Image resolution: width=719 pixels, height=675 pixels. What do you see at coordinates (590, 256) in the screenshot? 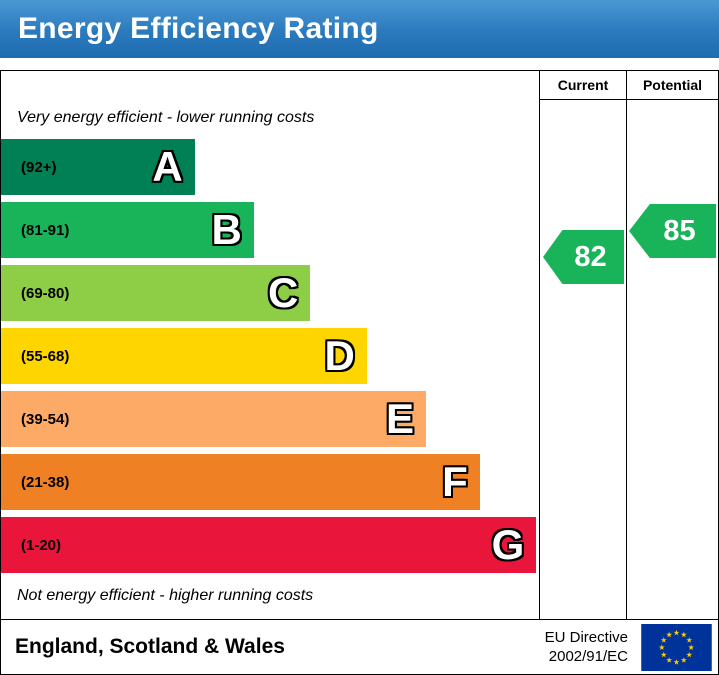
I see `current-rating-value: 82` at bounding box center [590, 256].